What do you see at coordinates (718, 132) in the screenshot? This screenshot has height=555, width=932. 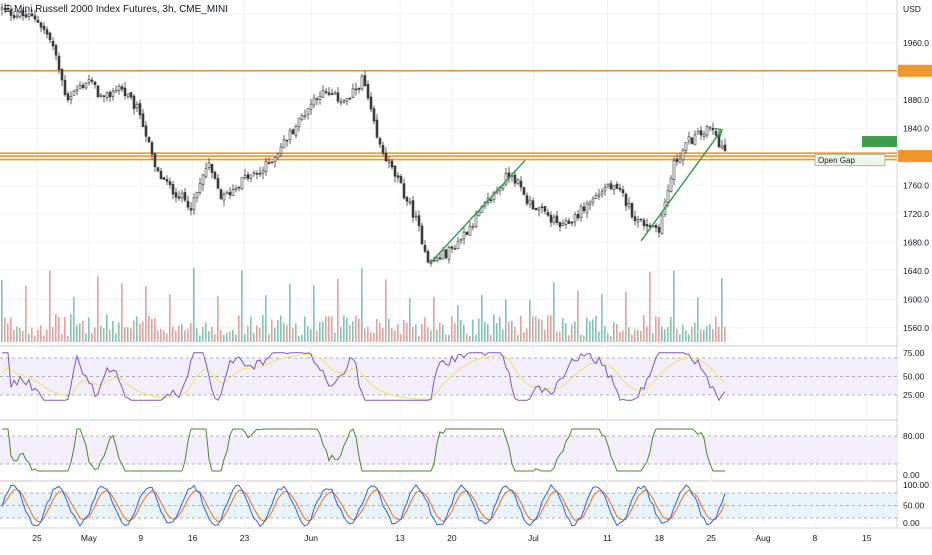 I see `trendline-arrowhead` at bounding box center [718, 132].